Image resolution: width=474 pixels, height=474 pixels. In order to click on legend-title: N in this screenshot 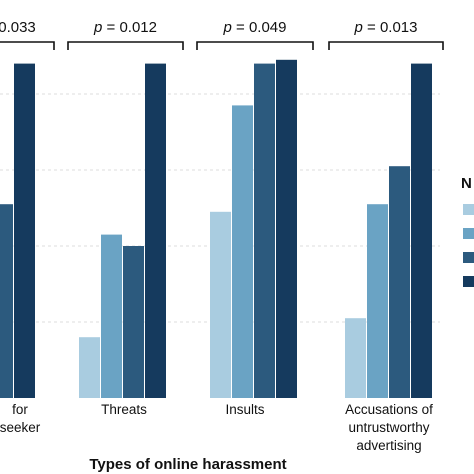, I will do `click(466, 183)`.